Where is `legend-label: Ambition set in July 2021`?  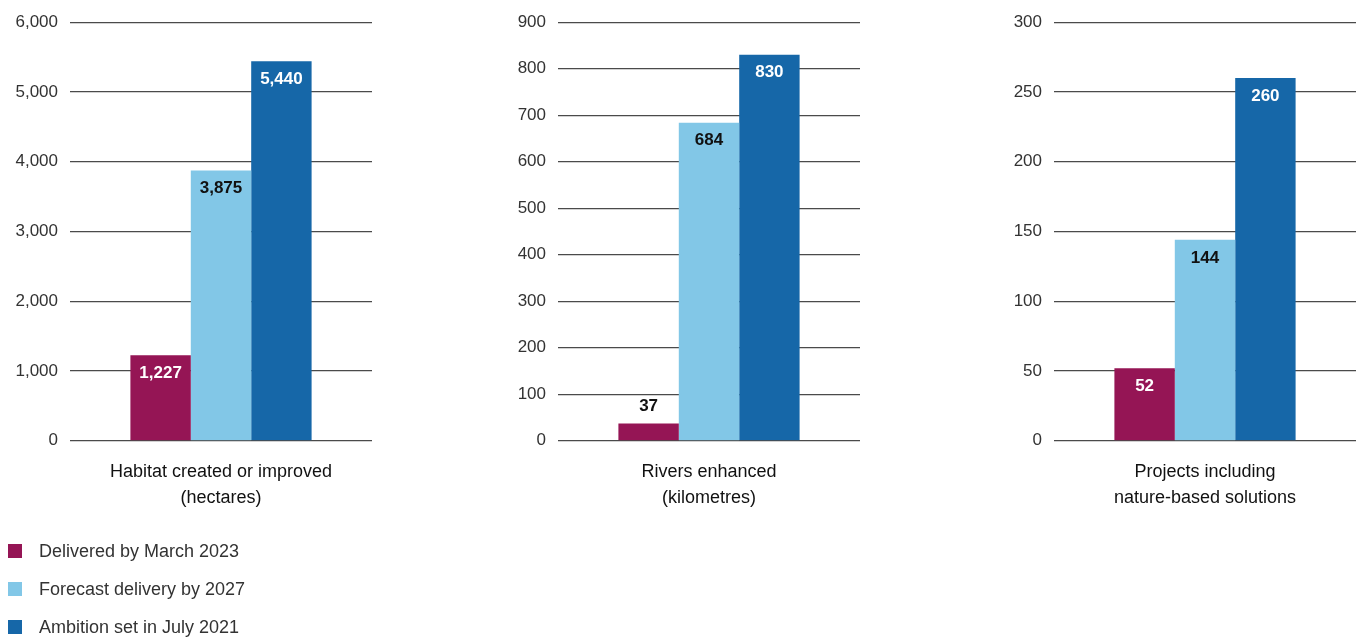 legend-label: Ambition set in July 2021 is located at coordinates (139, 627).